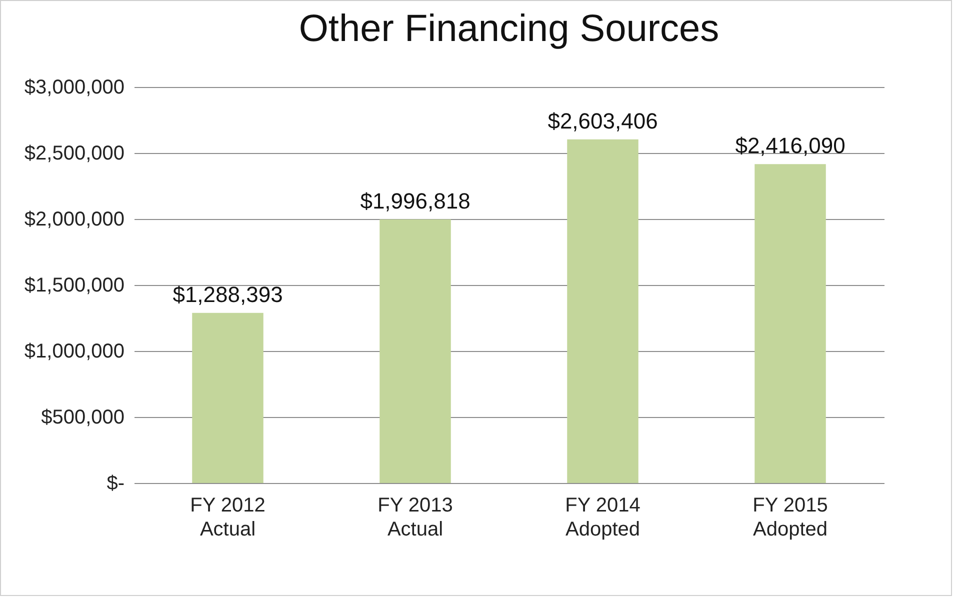 This screenshot has width=954, height=598. I want to click on y-tick-label: $500,000, so click(82, 417).